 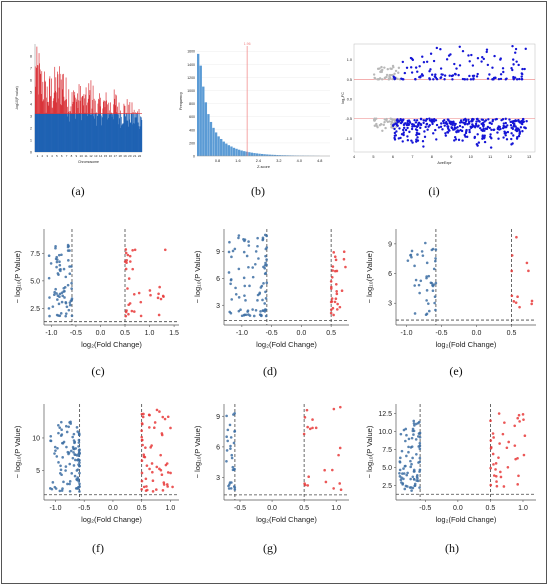 I want to click on y-tick-label: -1.0, so click(x=348, y=139).